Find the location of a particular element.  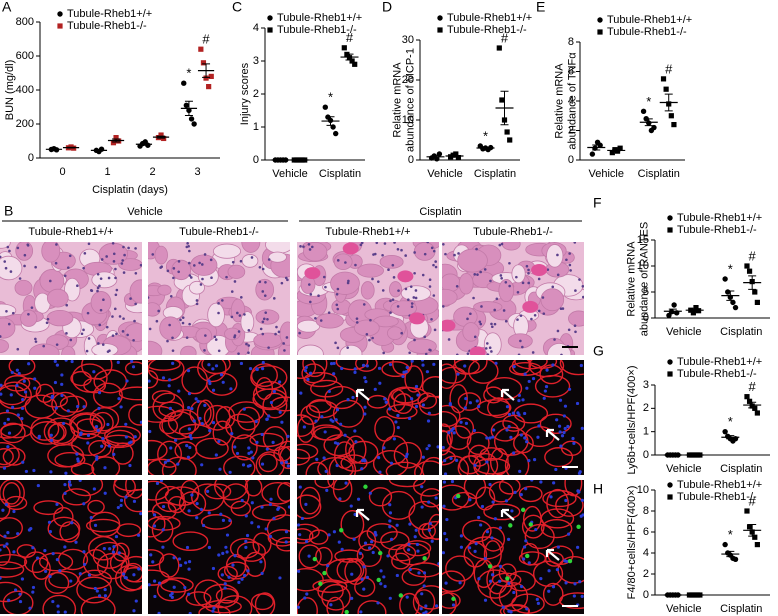

panel-letter: G is located at coordinates (598, 351).